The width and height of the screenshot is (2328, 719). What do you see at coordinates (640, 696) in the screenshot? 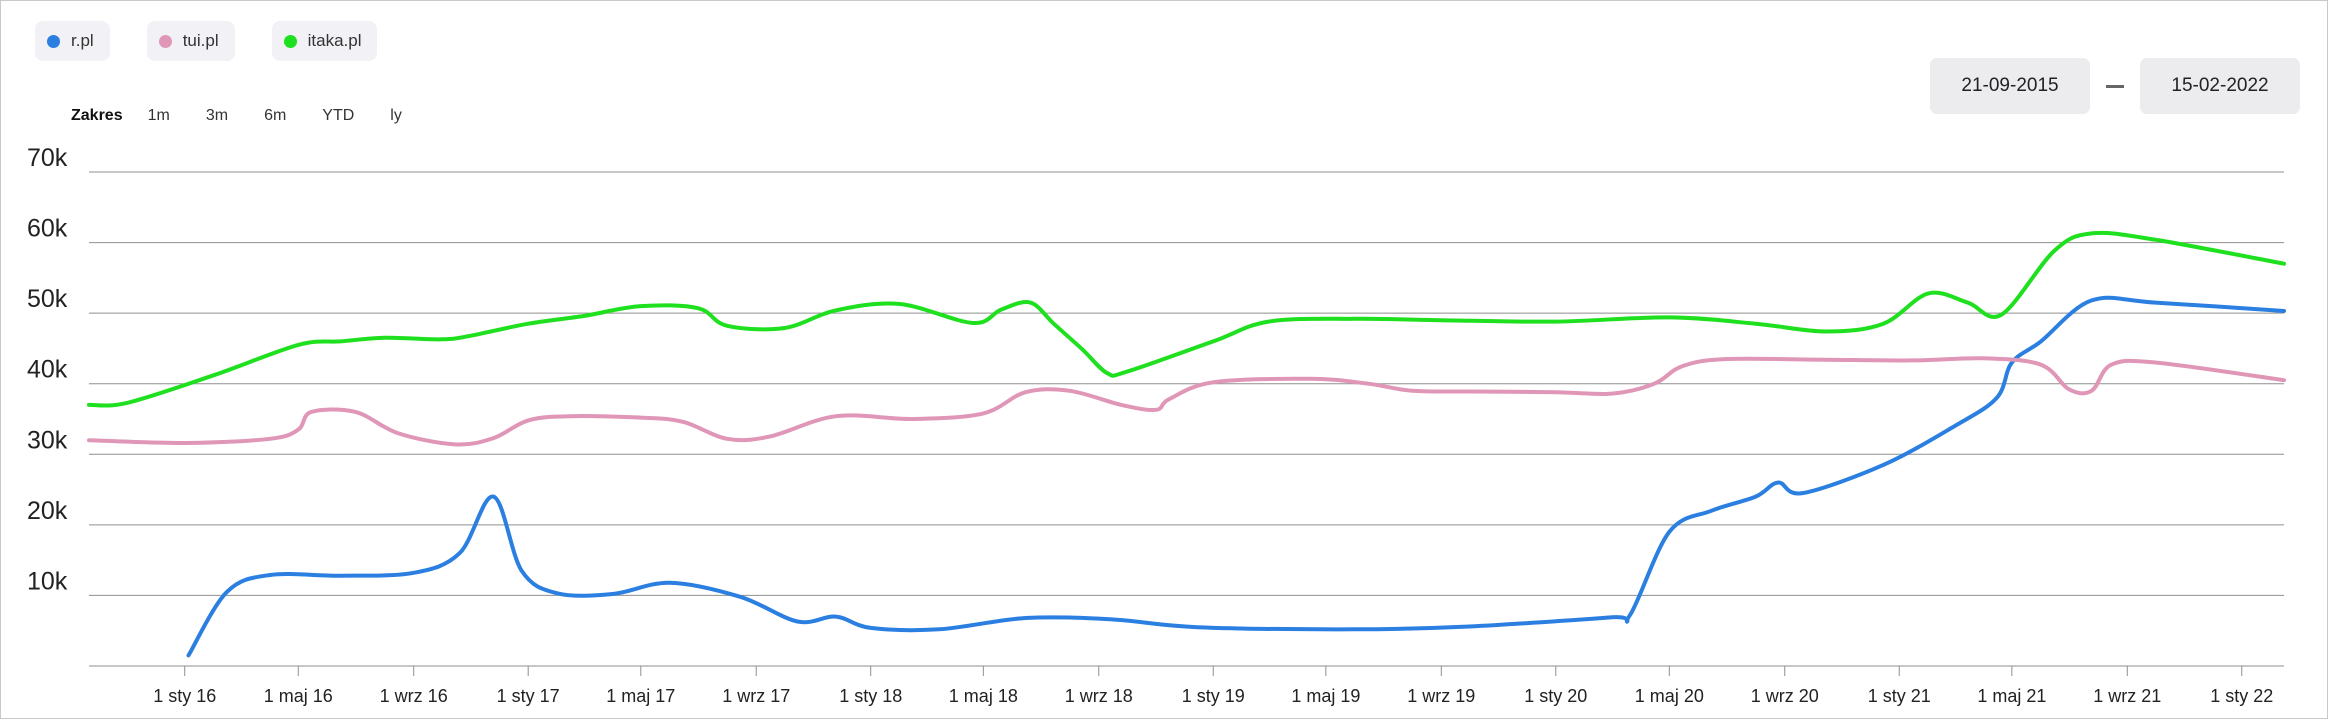
I see `x-tick-label: 1 maj 17` at bounding box center [640, 696].